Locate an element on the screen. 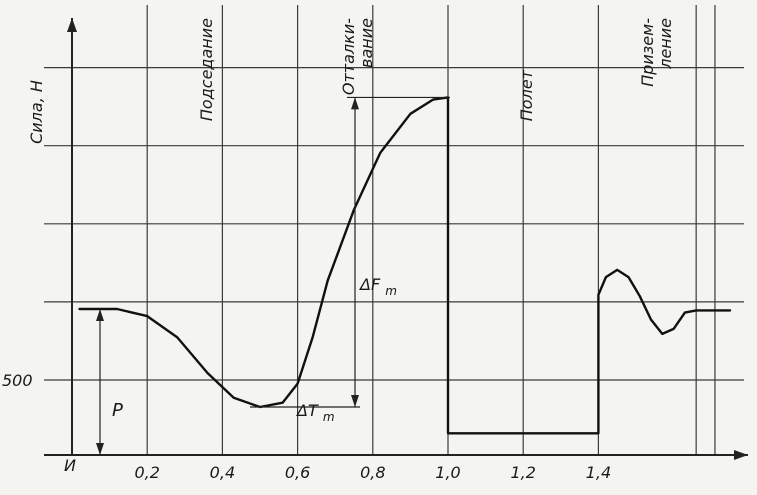  delta-t-label: ΔT m is located at coordinates (315, 412).